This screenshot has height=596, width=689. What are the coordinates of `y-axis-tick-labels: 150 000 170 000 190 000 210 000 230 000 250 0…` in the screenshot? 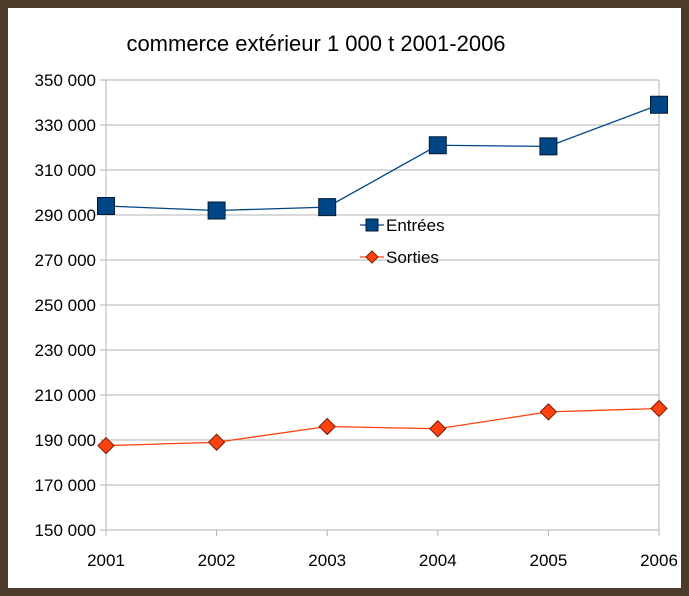 It's located at (65, 305).